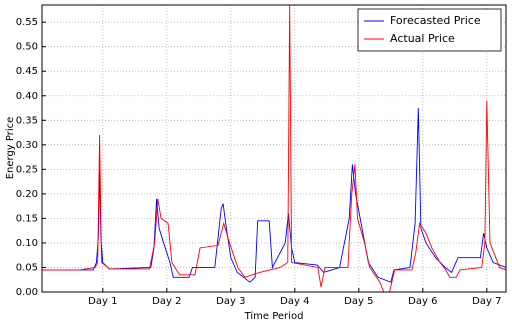 This screenshot has width=512, height=325. What do you see at coordinates (435, 20) in the screenshot?
I see `legend-label: Forecasted Price` at bounding box center [435, 20].